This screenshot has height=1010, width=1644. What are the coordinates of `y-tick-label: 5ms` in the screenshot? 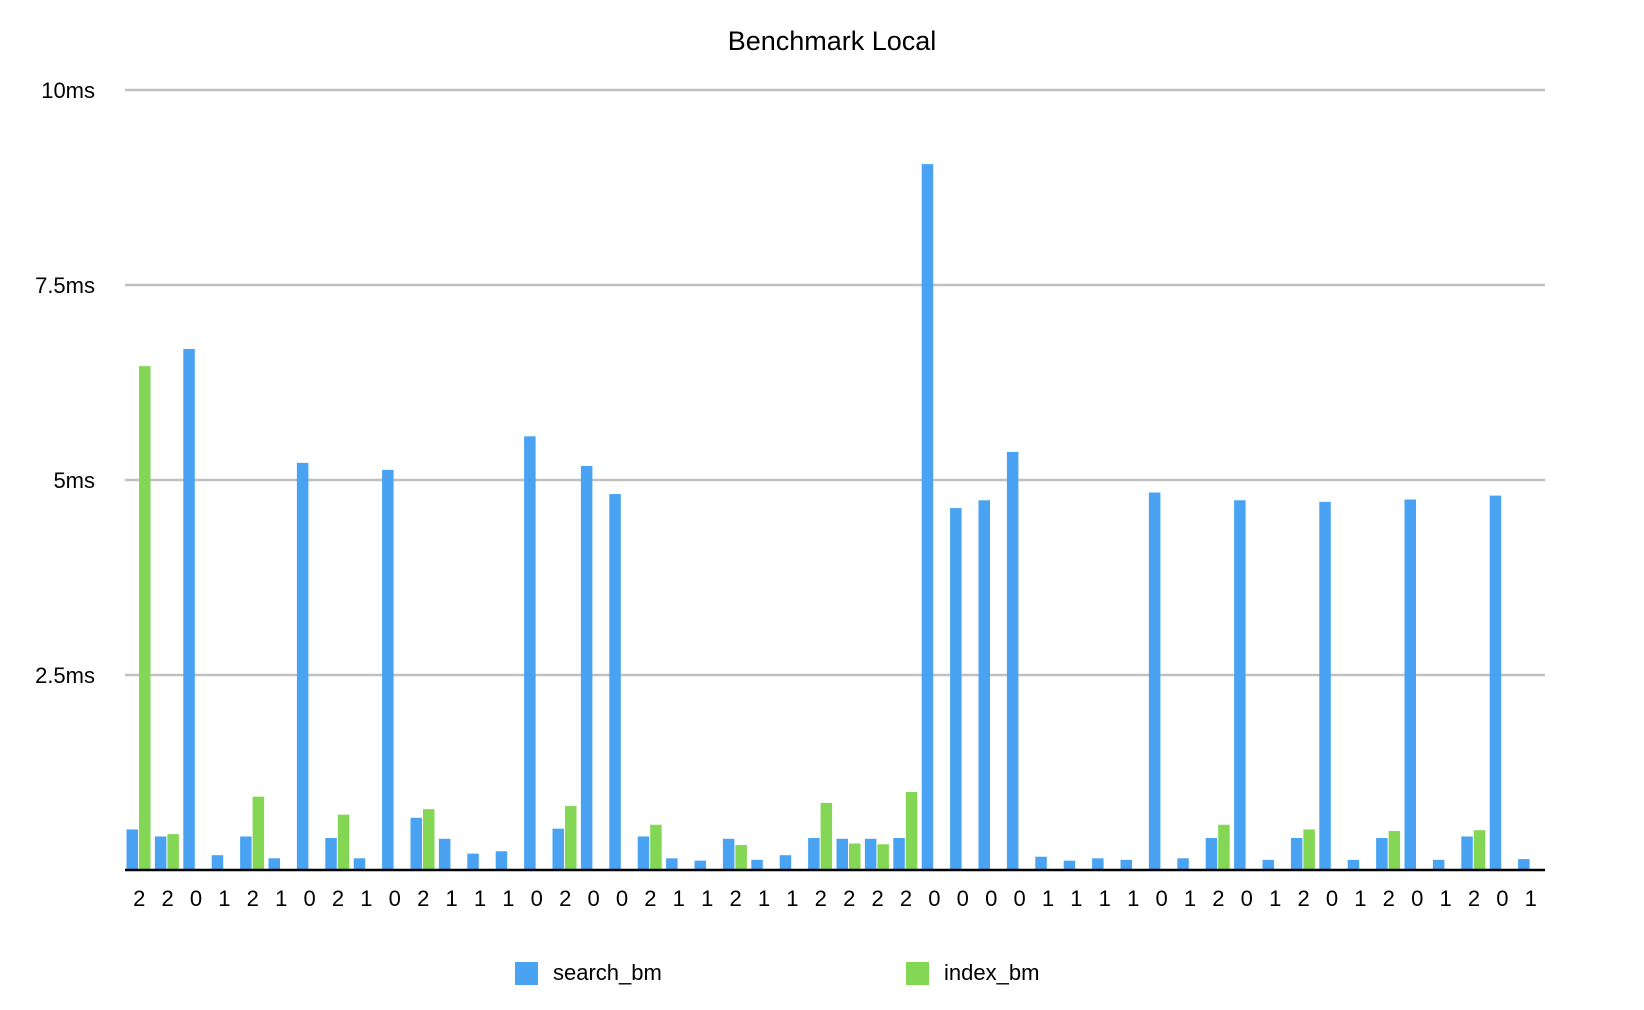 It's located at (74, 480).